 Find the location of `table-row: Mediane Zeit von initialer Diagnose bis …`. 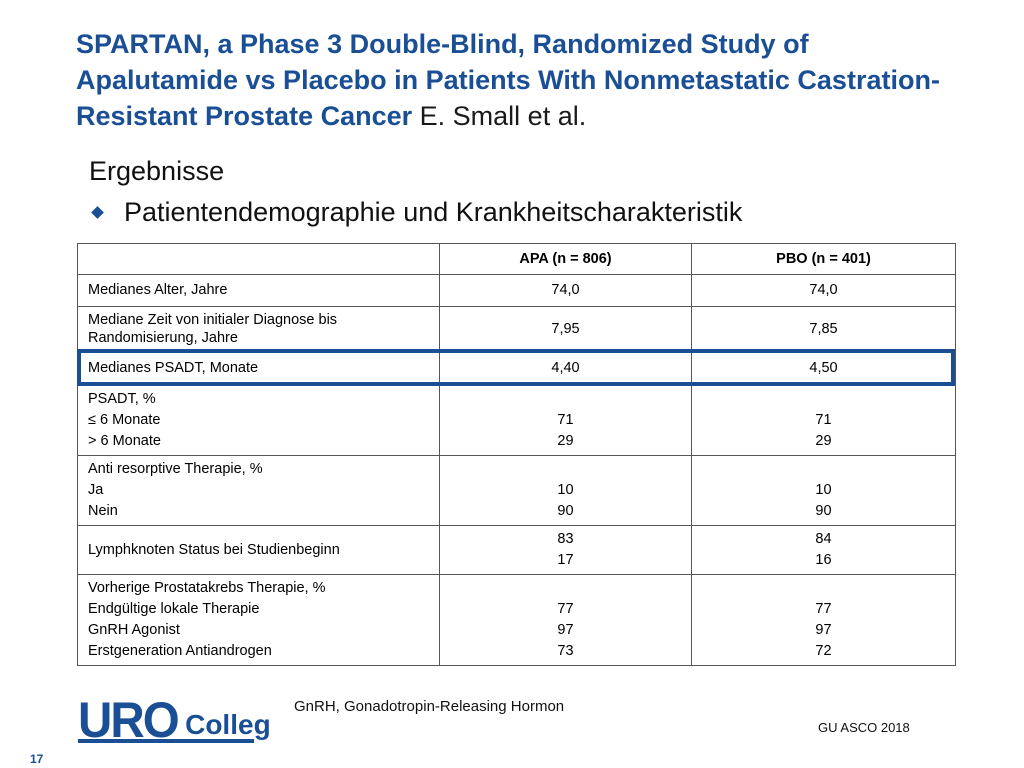

table-row: Mediane Zeit von initialer Diagnose bis … is located at coordinates (516, 329).